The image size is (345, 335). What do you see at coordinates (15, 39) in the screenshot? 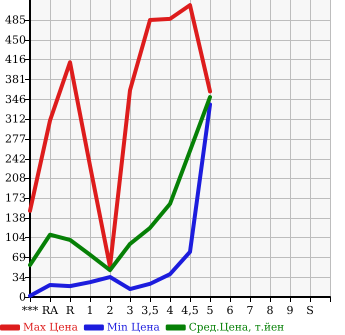
I see `y-tick-label: 450` at bounding box center [15, 39].